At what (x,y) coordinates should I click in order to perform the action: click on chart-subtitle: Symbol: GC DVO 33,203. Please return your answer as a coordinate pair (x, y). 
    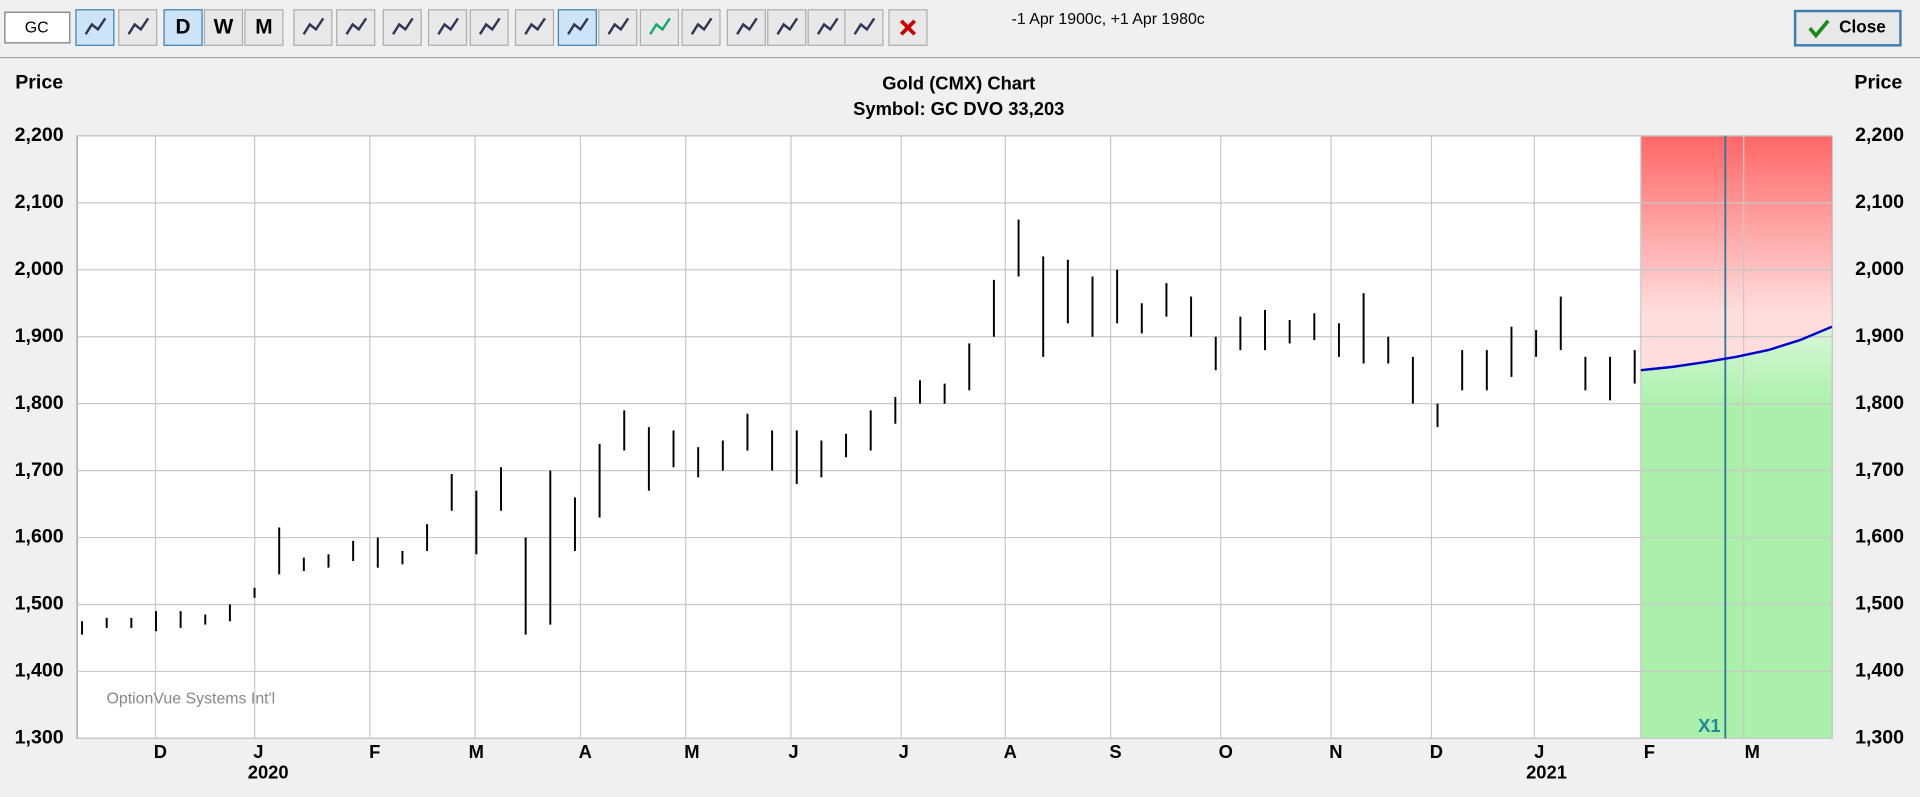
    Looking at the image, I should click on (958, 108).